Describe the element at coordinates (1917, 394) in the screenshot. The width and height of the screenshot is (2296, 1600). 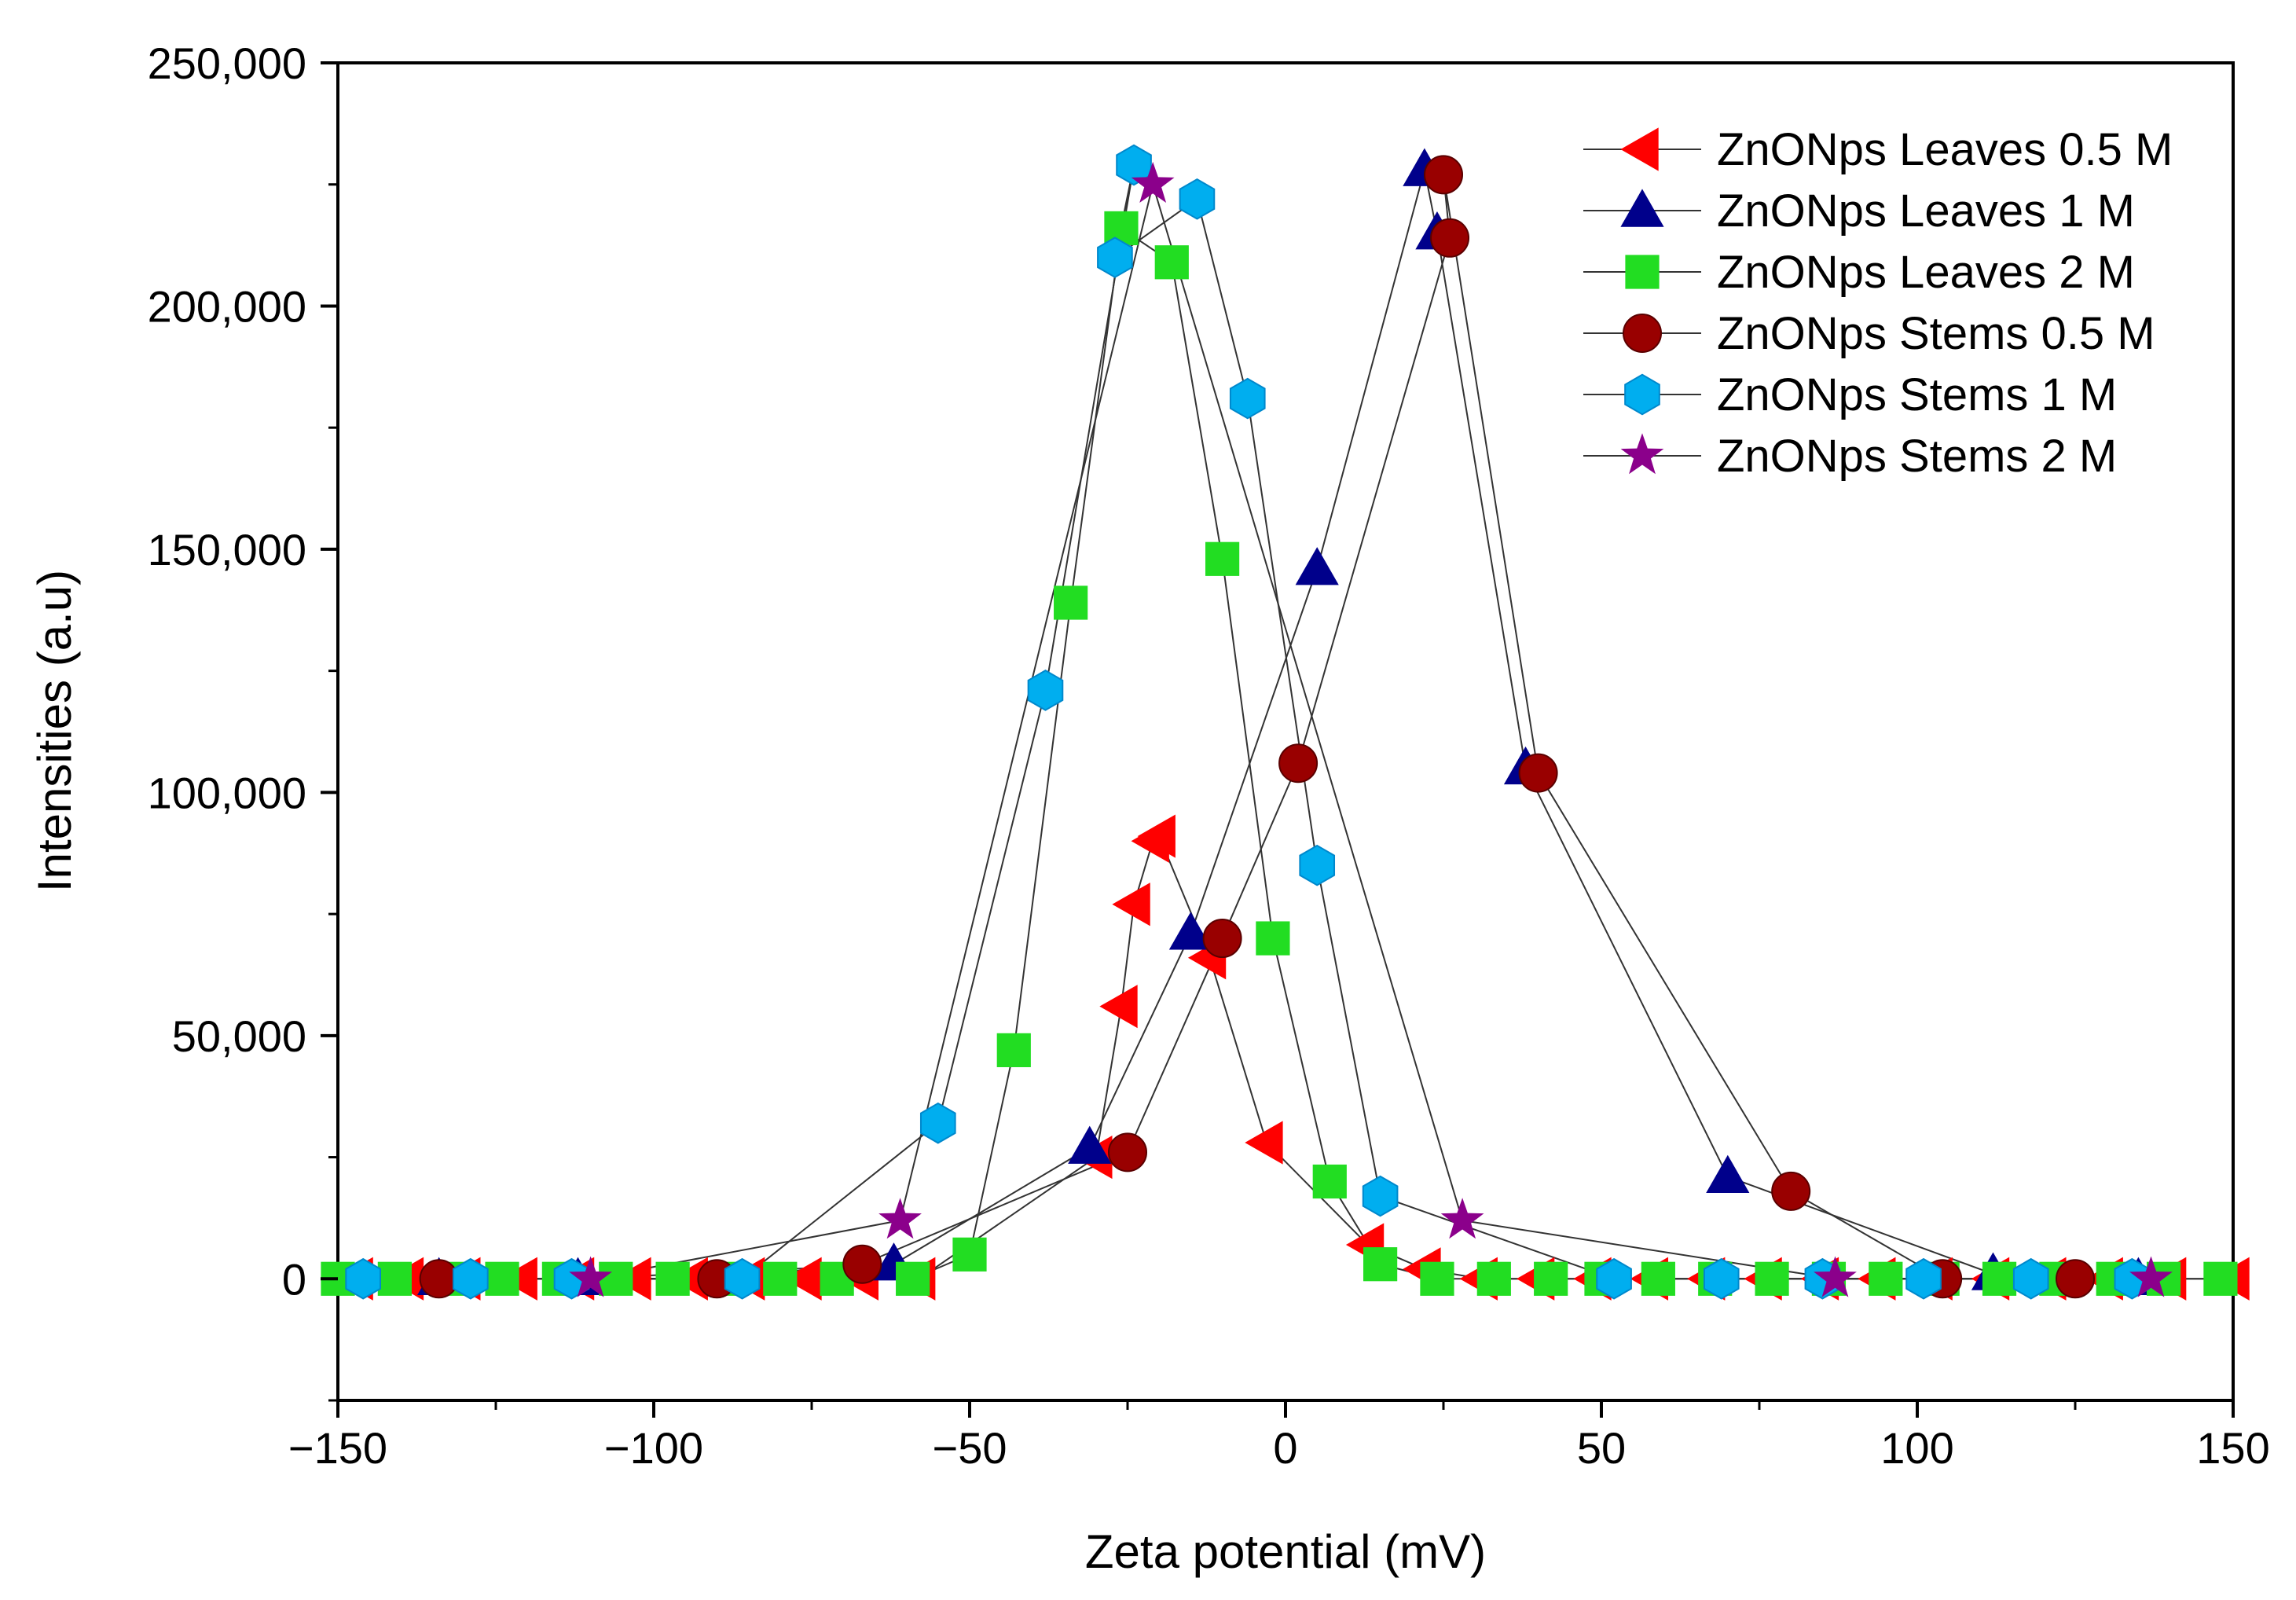
I see `legend-label: ZnONps Stems 1 M` at that location.